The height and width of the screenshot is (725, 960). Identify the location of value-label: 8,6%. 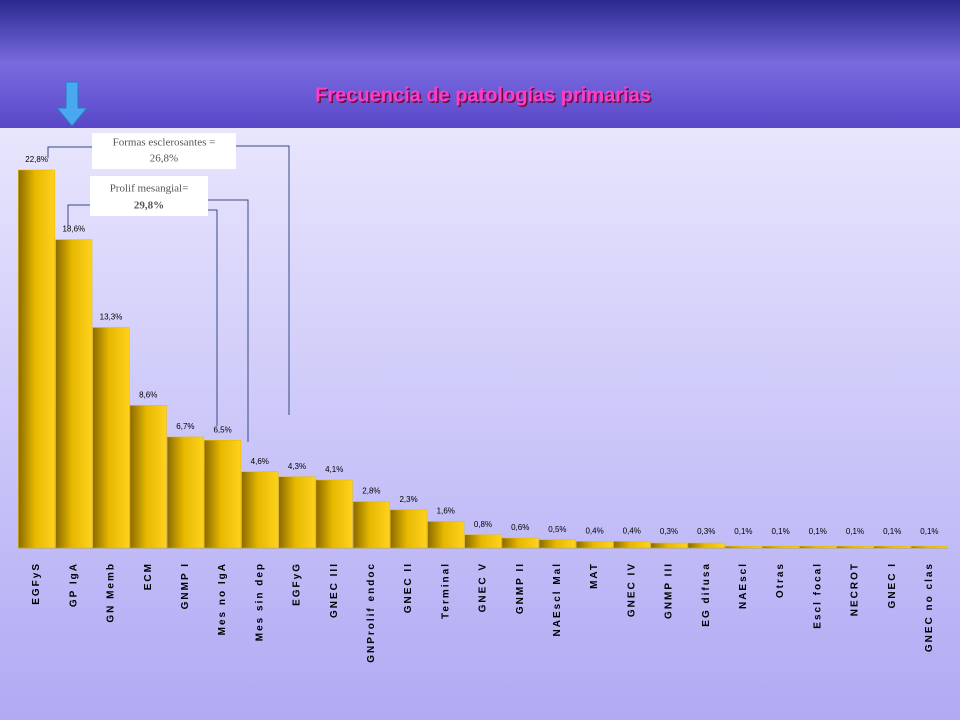
(148, 395).